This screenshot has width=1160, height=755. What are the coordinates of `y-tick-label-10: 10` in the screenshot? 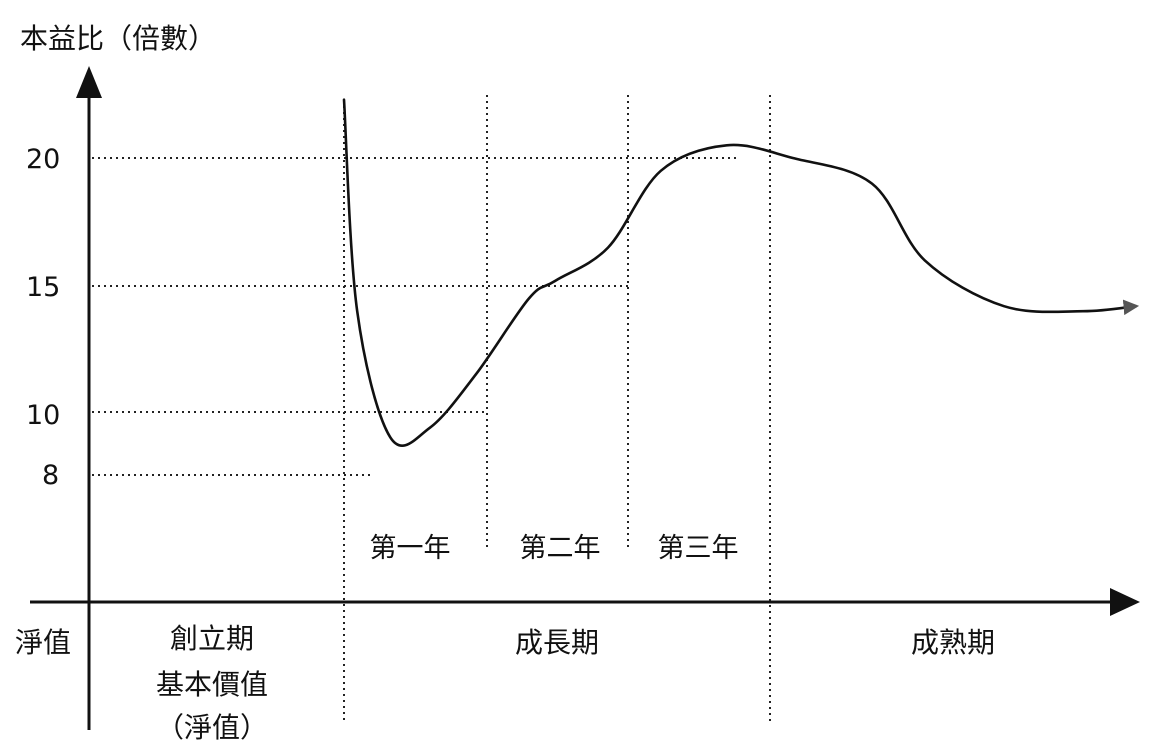 It's located at (43, 415).